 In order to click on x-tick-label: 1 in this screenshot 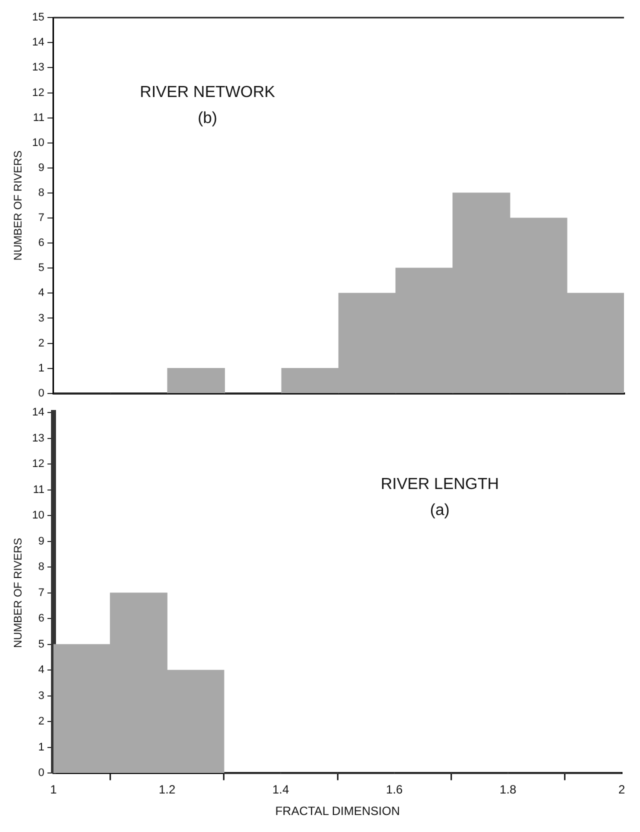, I will do `click(54, 789)`.